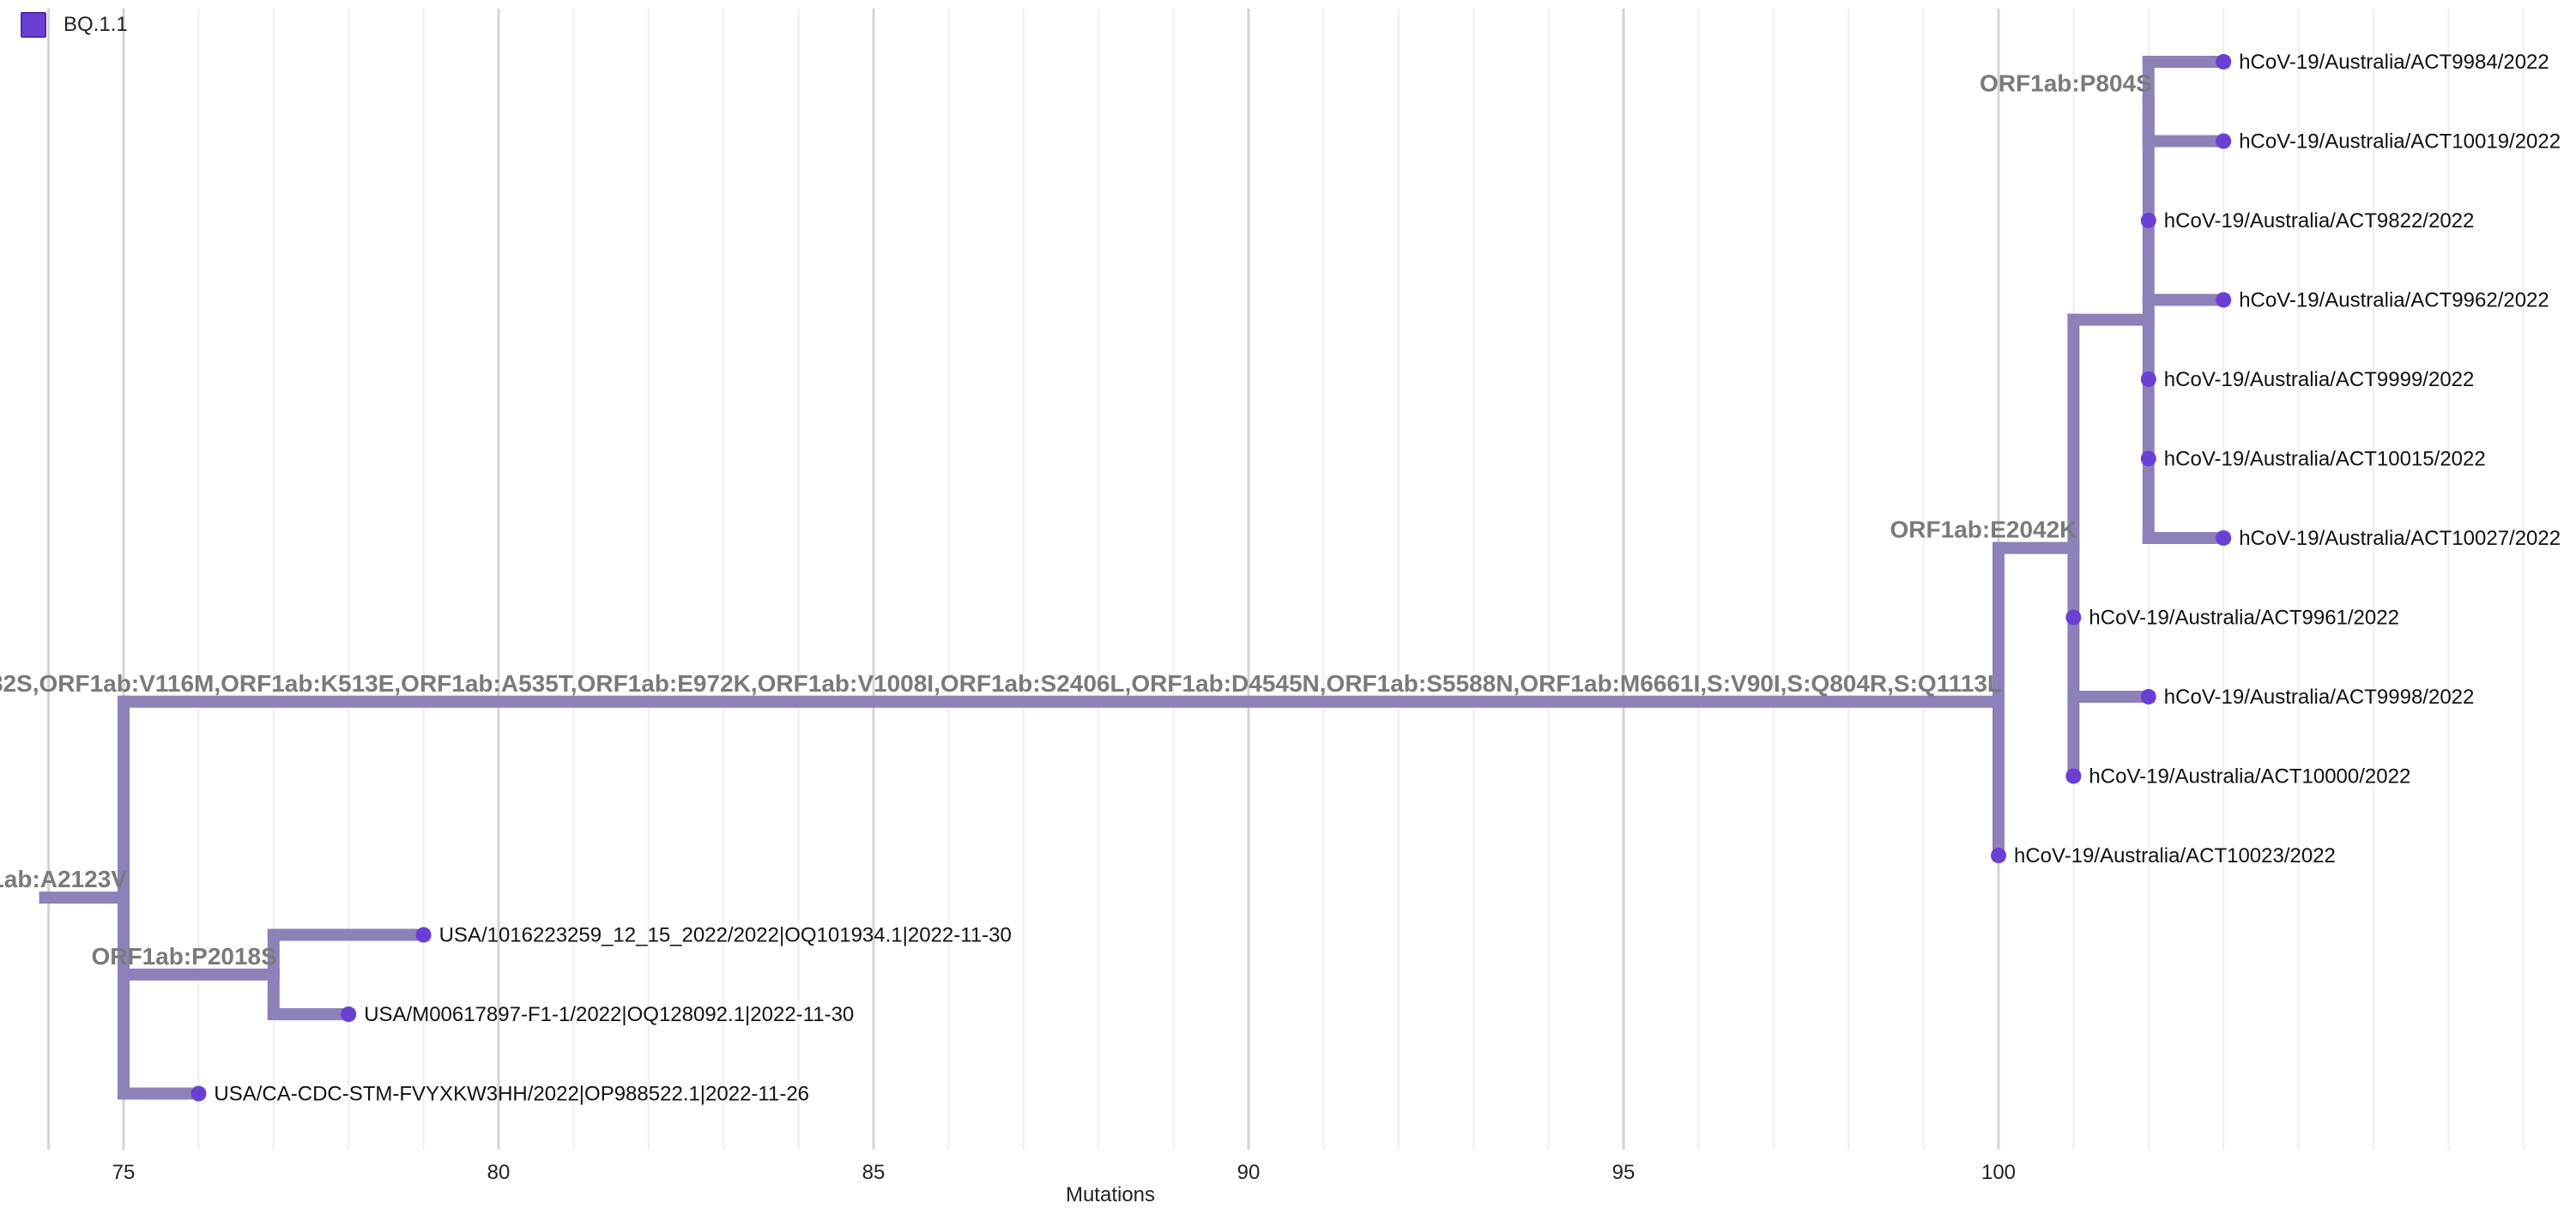 This screenshot has height=1215, width=2576. I want to click on axis-tick-label: 90, so click(1249, 1172).